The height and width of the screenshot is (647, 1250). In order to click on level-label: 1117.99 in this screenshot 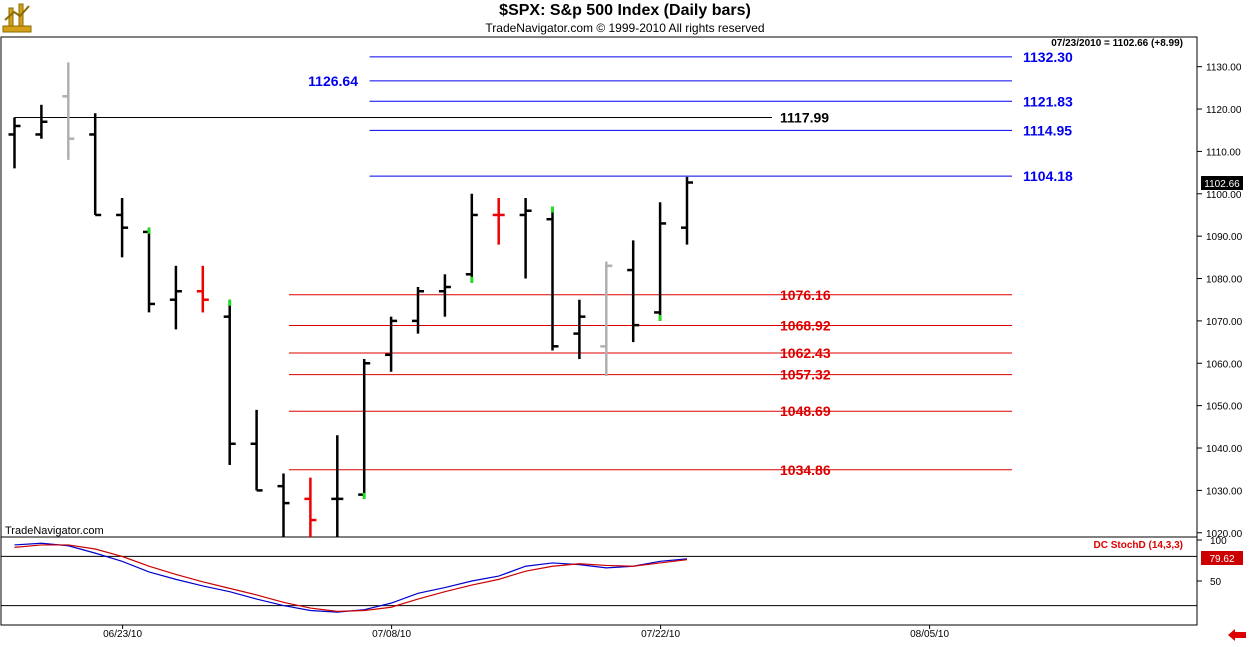, I will do `click(804, 118)`.